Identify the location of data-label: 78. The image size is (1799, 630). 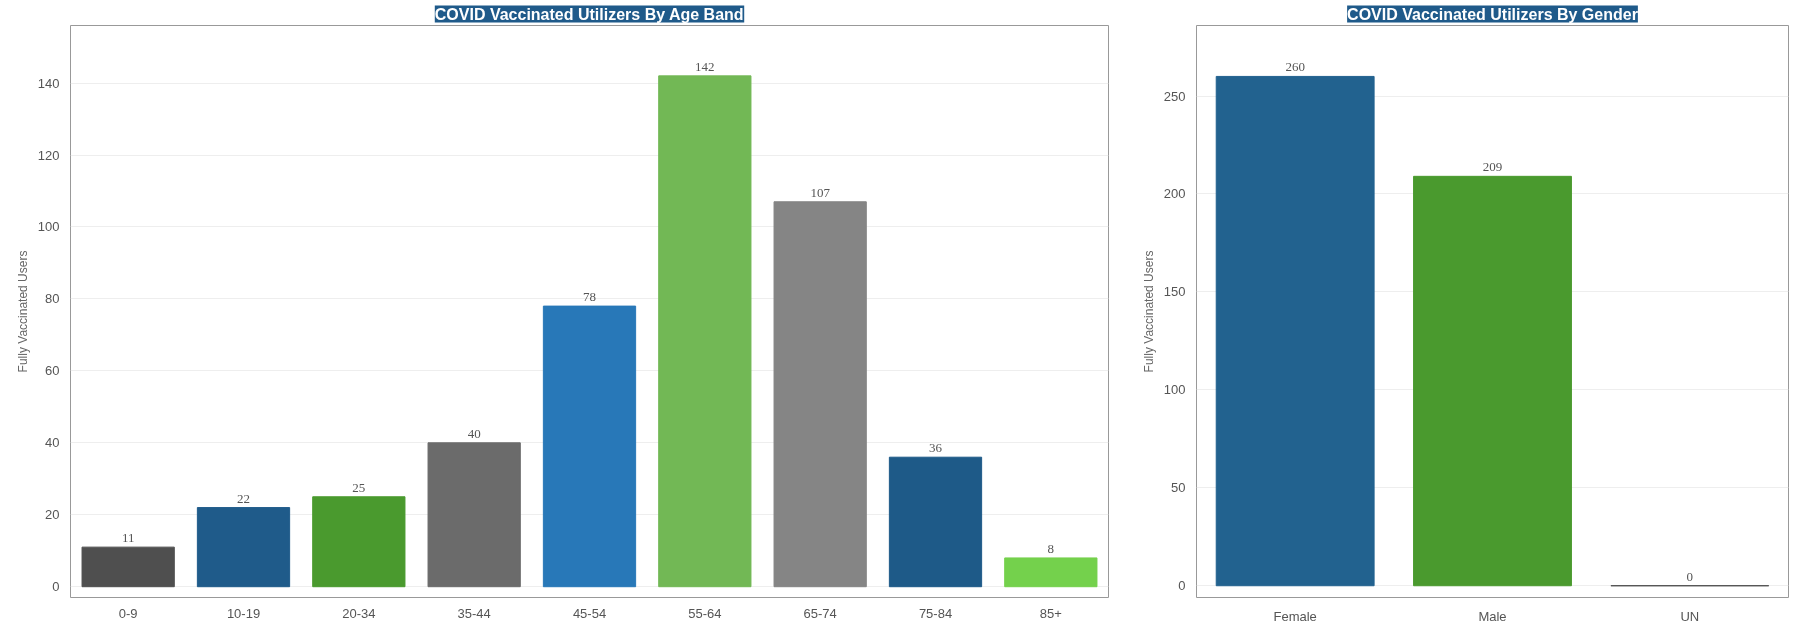
(589, 297).